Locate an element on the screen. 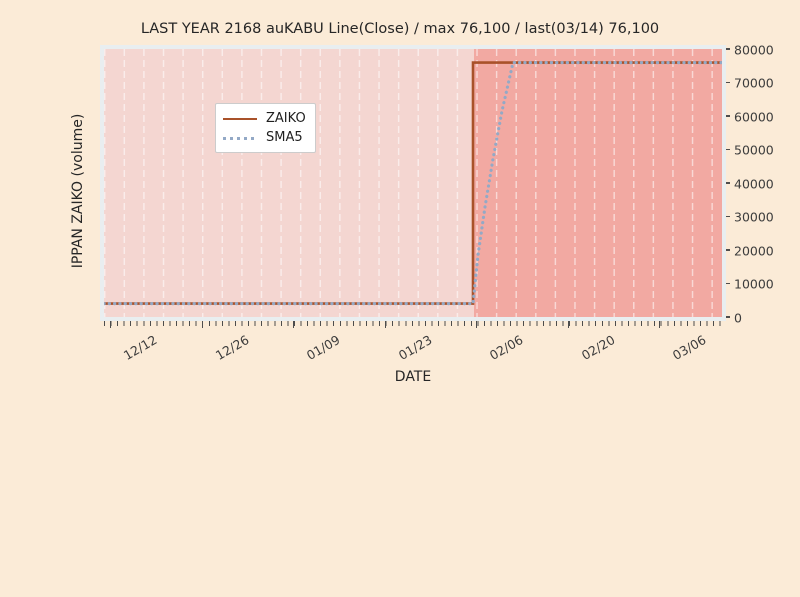  y-axis-title: IPPAN ZAIKO (volume) is located at coordinates (78, 191).